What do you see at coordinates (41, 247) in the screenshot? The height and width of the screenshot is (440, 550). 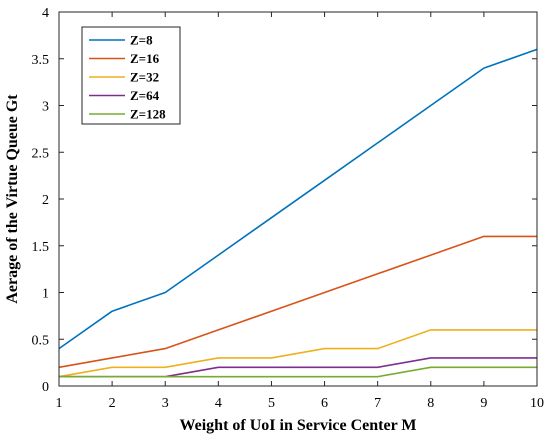 I see `y-tick-label: 1.5` at bounding box center [41, 247].